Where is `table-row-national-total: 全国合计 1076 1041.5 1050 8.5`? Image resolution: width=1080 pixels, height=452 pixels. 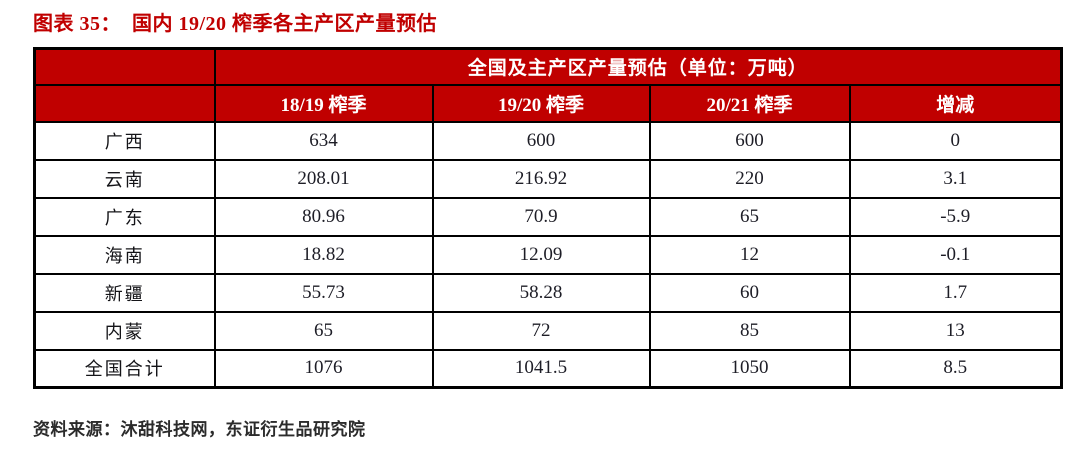 table-row-national-total: 全国合计 1076 1041.5 1050 8.5 is located at coordinates (548, 368).